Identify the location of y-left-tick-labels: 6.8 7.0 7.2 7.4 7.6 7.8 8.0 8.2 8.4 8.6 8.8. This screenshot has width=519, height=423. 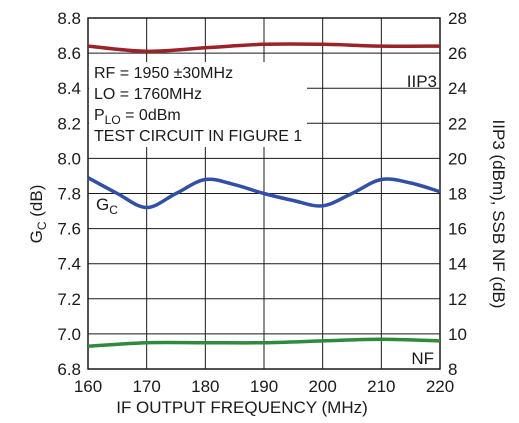
(69, 194).